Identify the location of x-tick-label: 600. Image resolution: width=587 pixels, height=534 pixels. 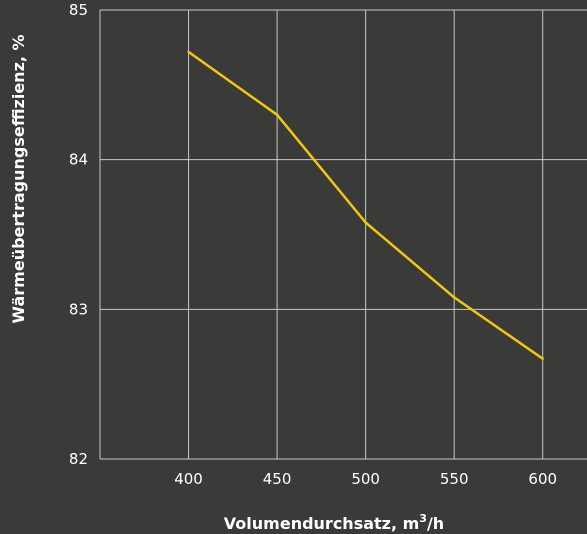
(542, 479).